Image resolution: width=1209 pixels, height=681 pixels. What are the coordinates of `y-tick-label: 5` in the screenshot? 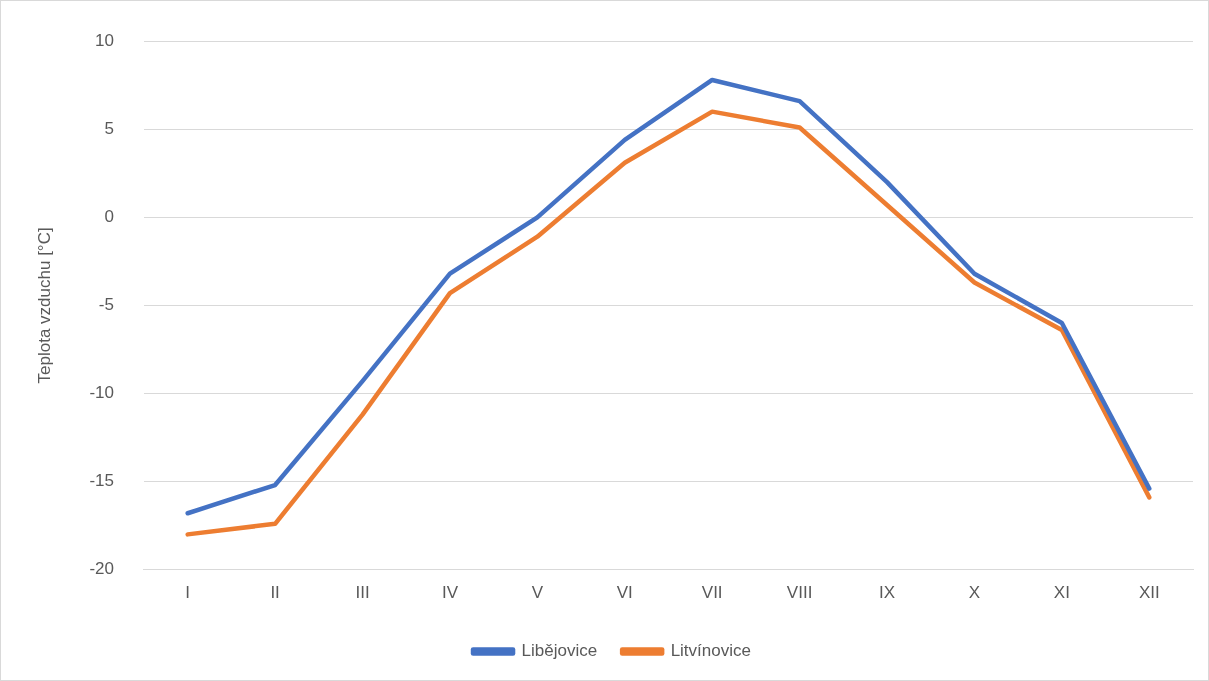 It's located at (109, 128).